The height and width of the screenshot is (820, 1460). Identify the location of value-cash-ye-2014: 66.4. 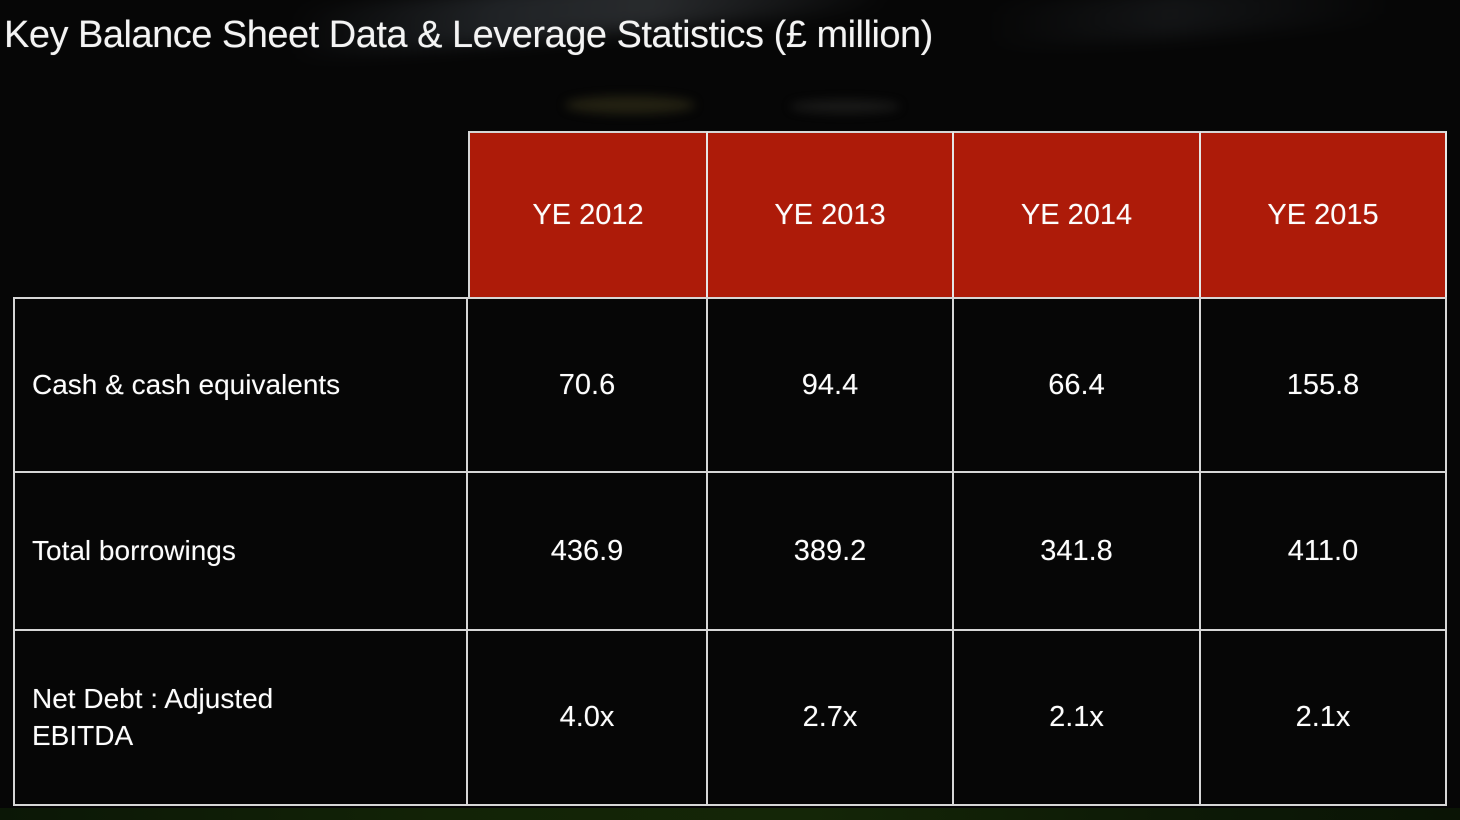
(1077, 385).